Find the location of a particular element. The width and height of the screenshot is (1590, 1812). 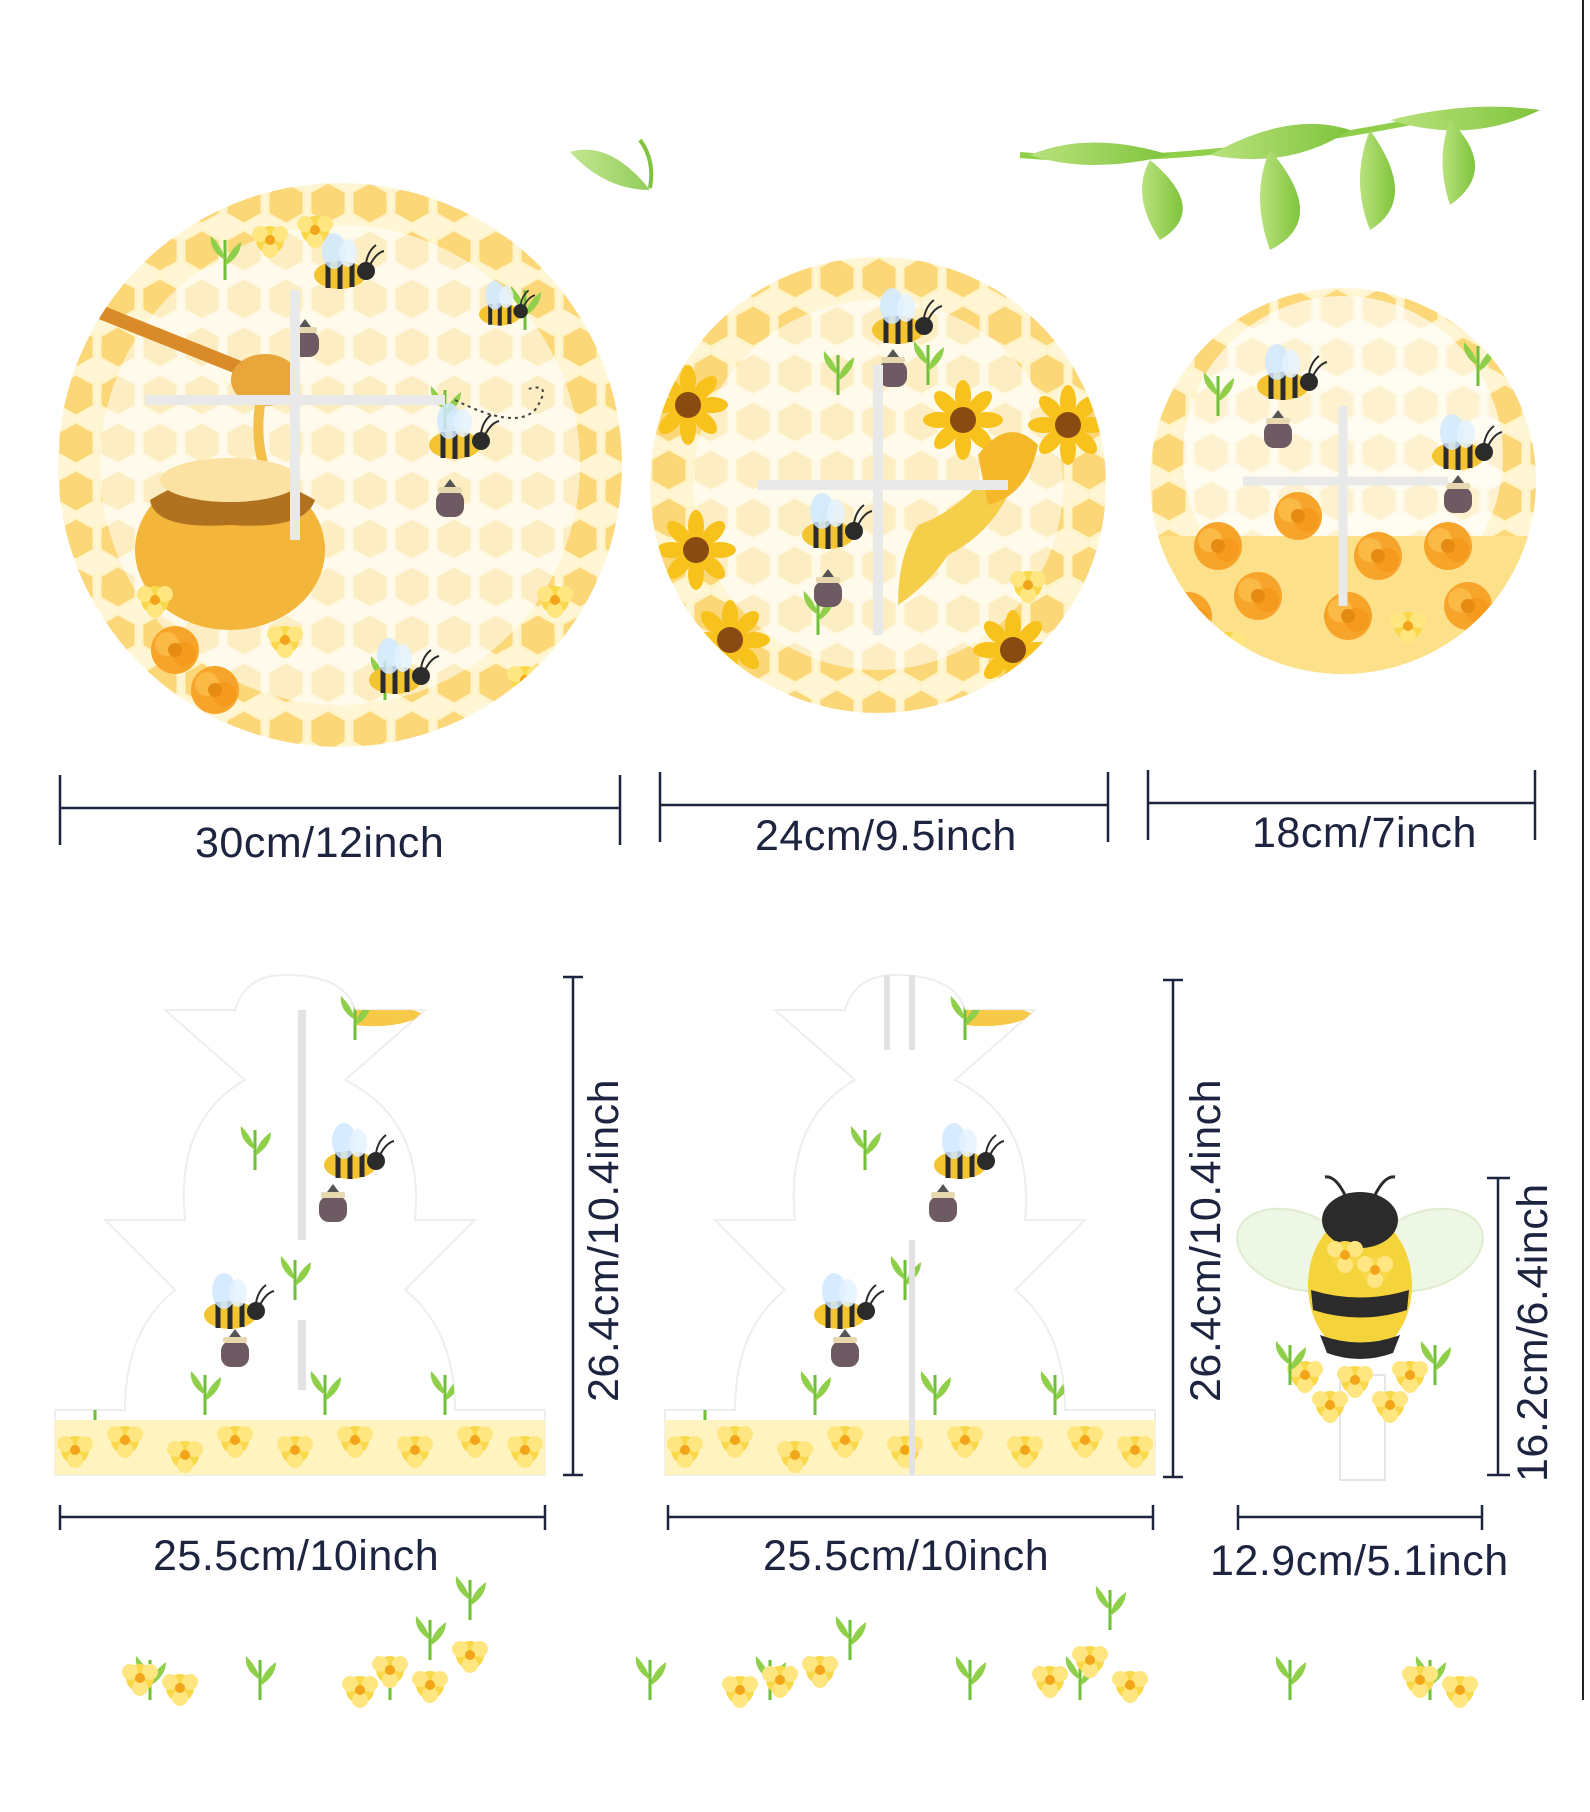

stand-a is located at coordinates (300, 1224).